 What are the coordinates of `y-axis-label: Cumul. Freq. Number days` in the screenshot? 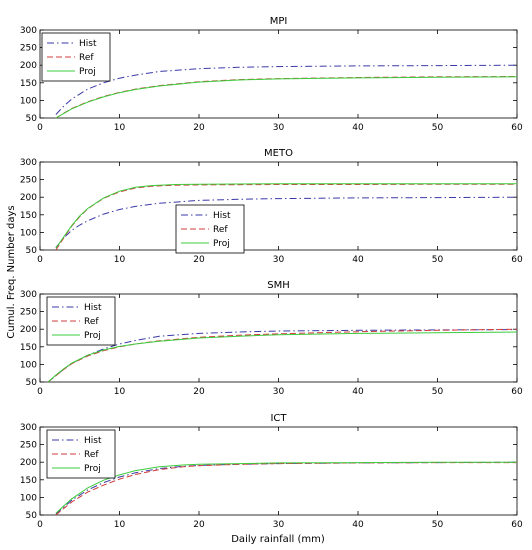 It's located at (11, 271).